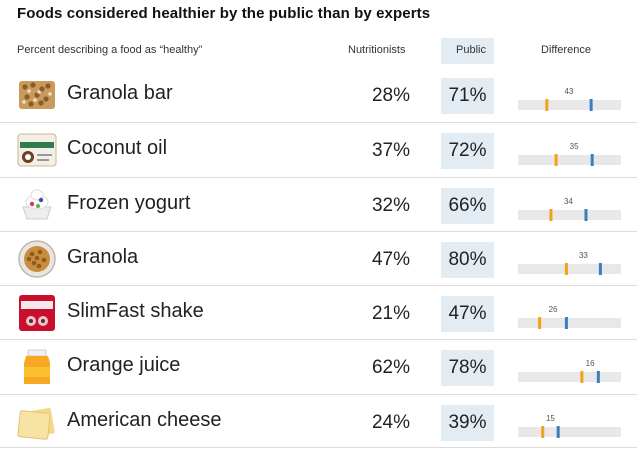 This screenshot has width=637, height=463. Describe the element at coordinates (574, 146) in the screenshot. I see `difference-label: 35` at that location.